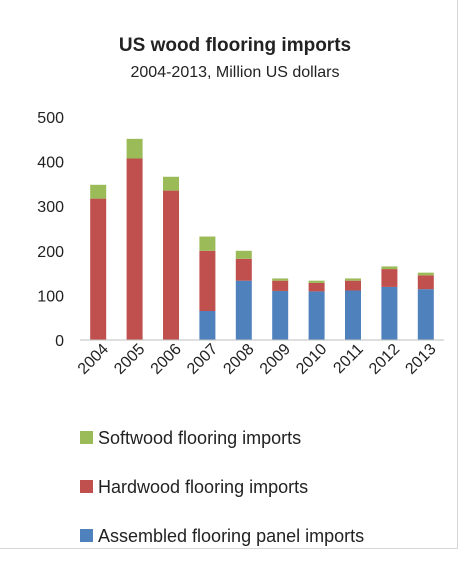 The image size is (472, 562). I want to click on legend-item: Hardwood flooring imports, so click(194, 487).